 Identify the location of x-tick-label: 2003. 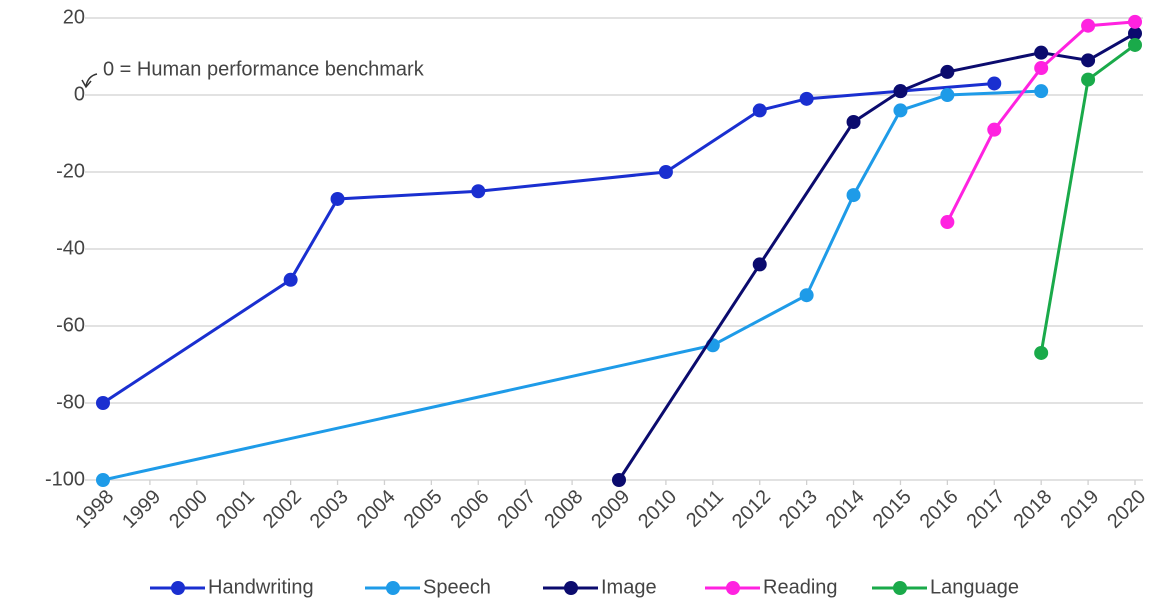
(329, 509).